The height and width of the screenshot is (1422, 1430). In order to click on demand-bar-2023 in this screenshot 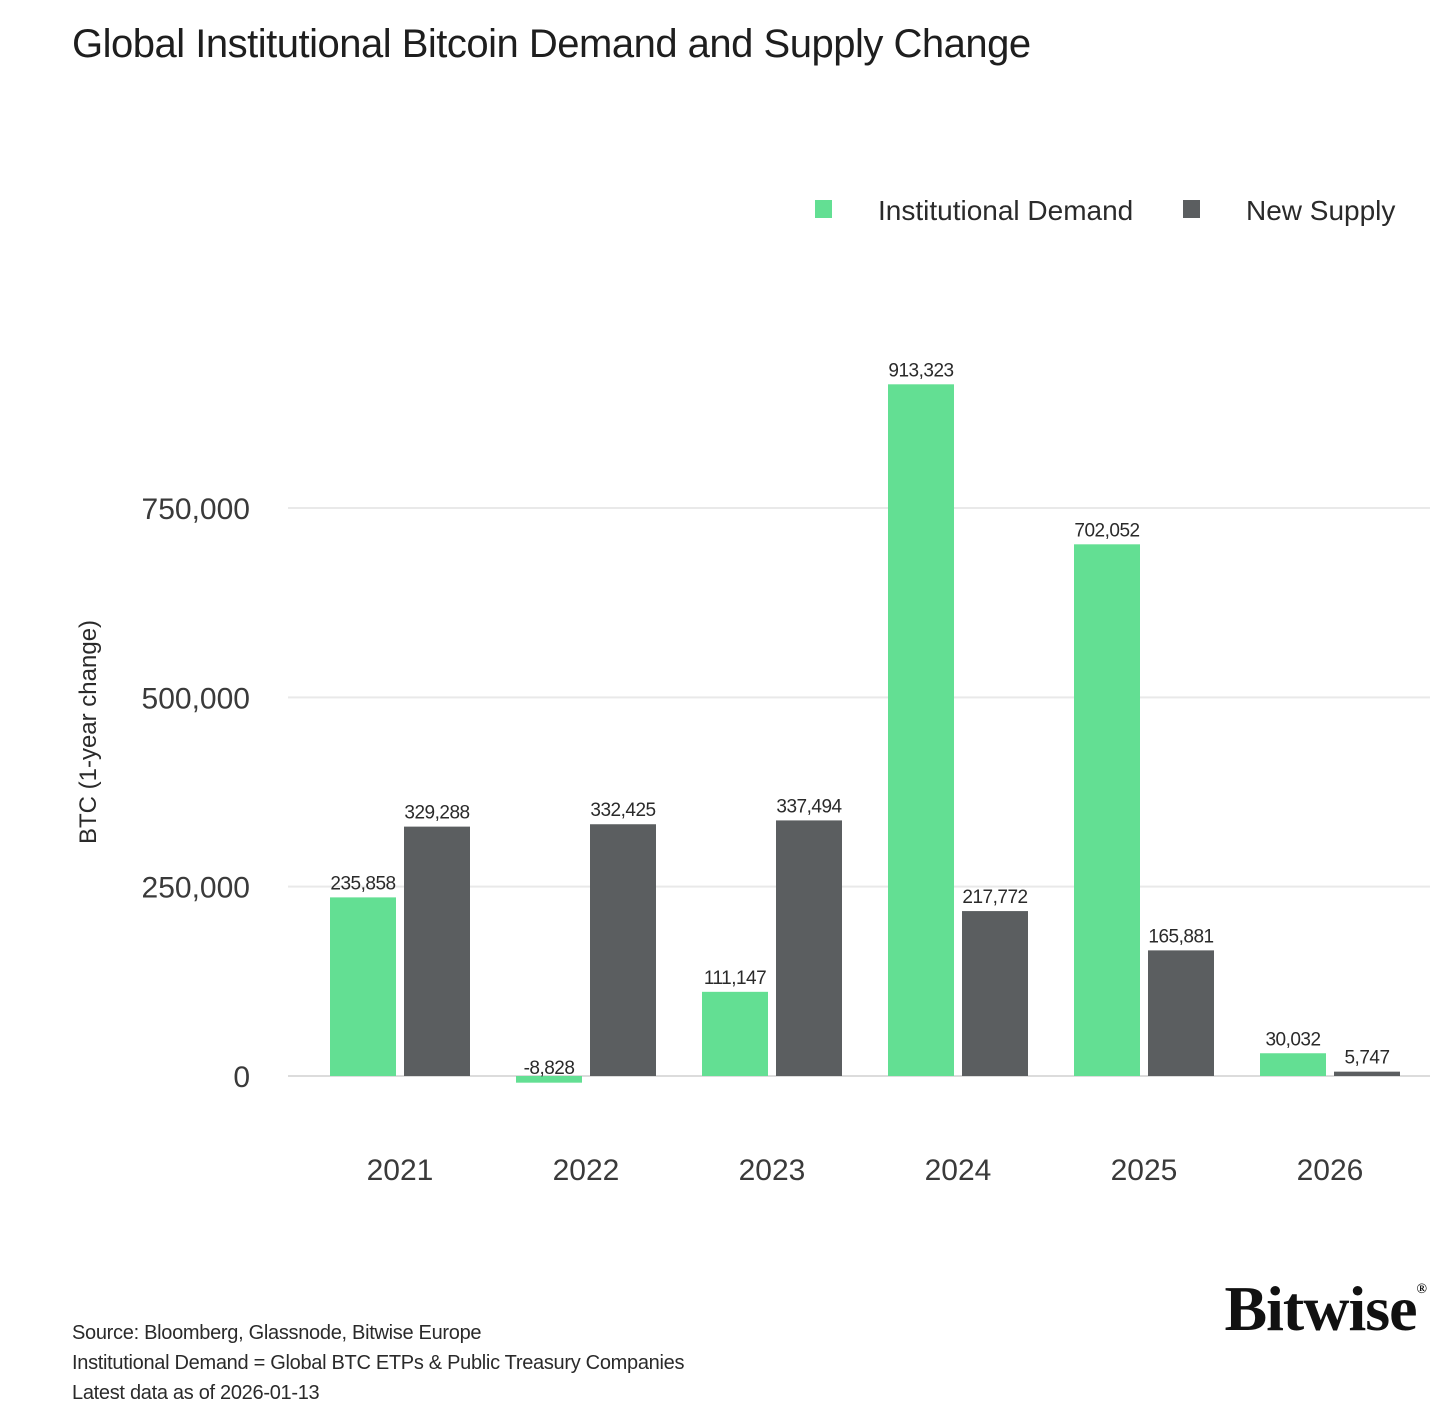, I will do `click(735, 1033)`.